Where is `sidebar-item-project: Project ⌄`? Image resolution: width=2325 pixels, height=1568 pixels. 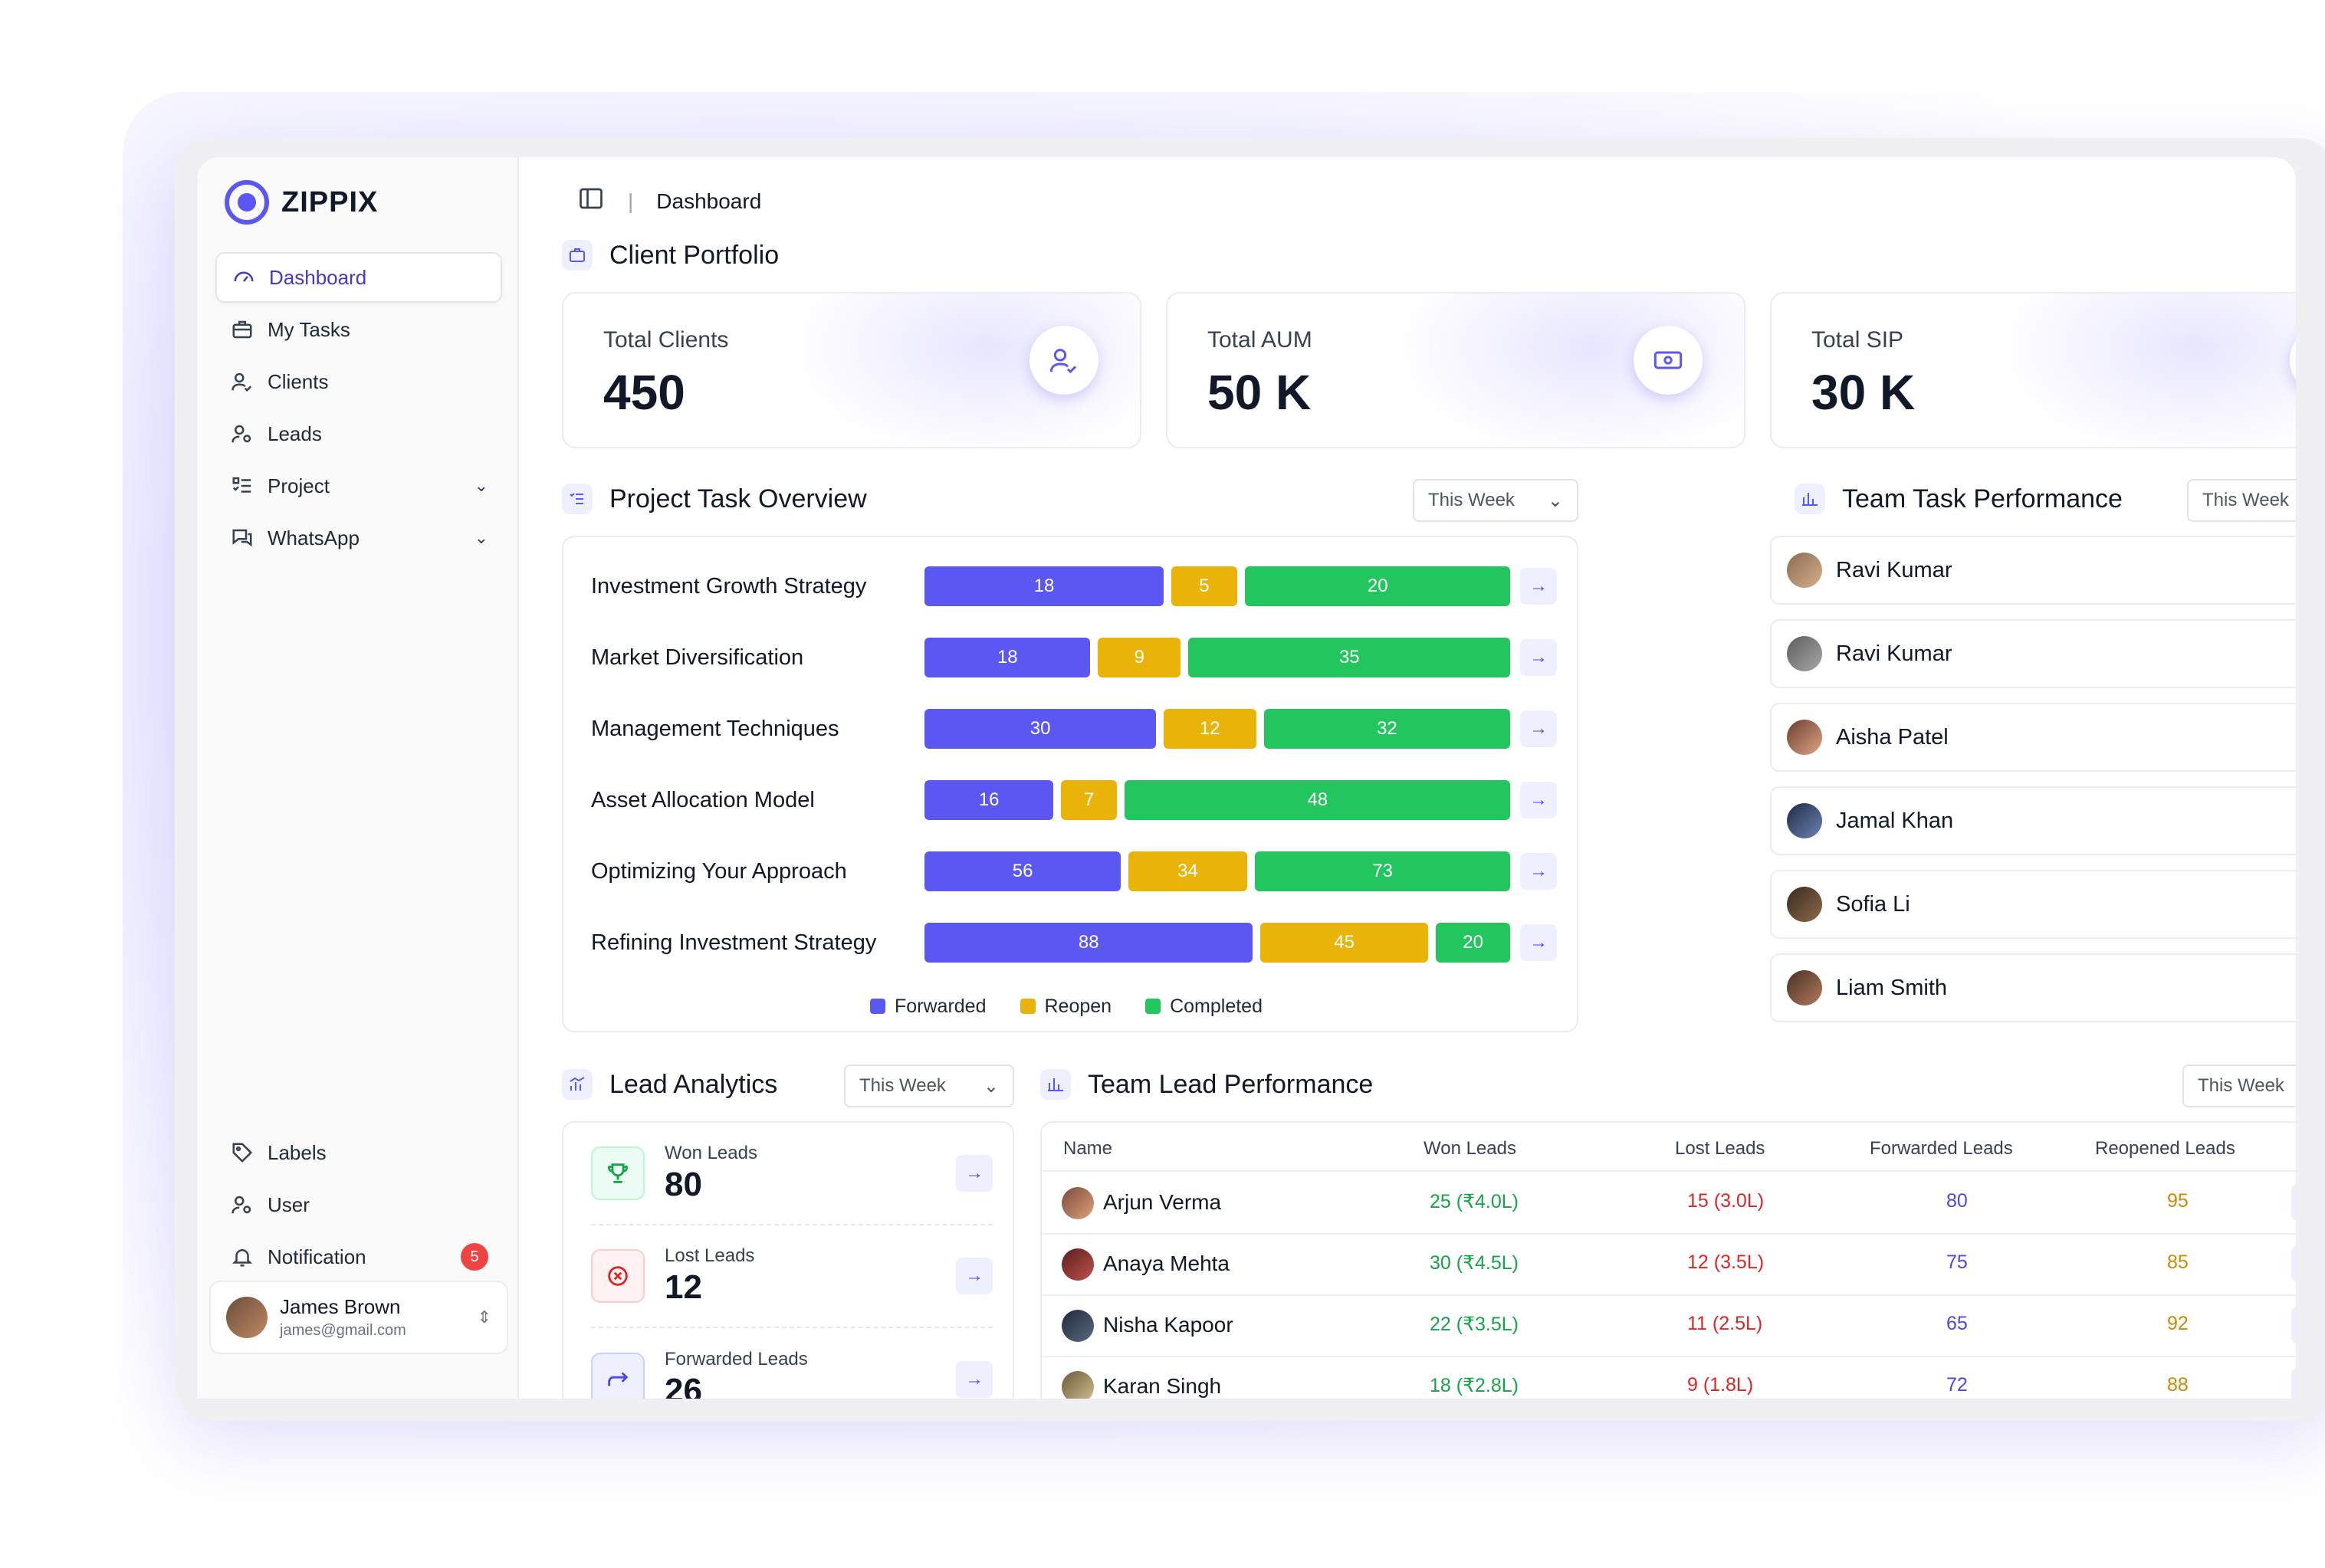
sidebar-item-project: Project ⌄ is located at coordinates (358, 486).